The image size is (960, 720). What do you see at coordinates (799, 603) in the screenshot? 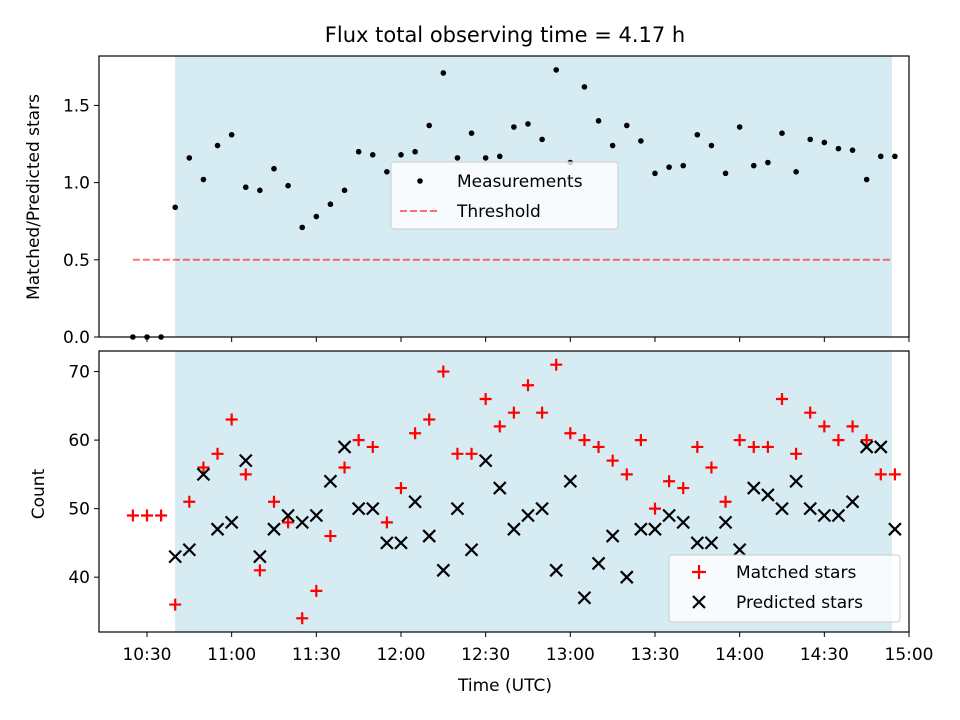
I see `legend-label-predicted-stars: Predicted stars` at bounding box center [799, 603].